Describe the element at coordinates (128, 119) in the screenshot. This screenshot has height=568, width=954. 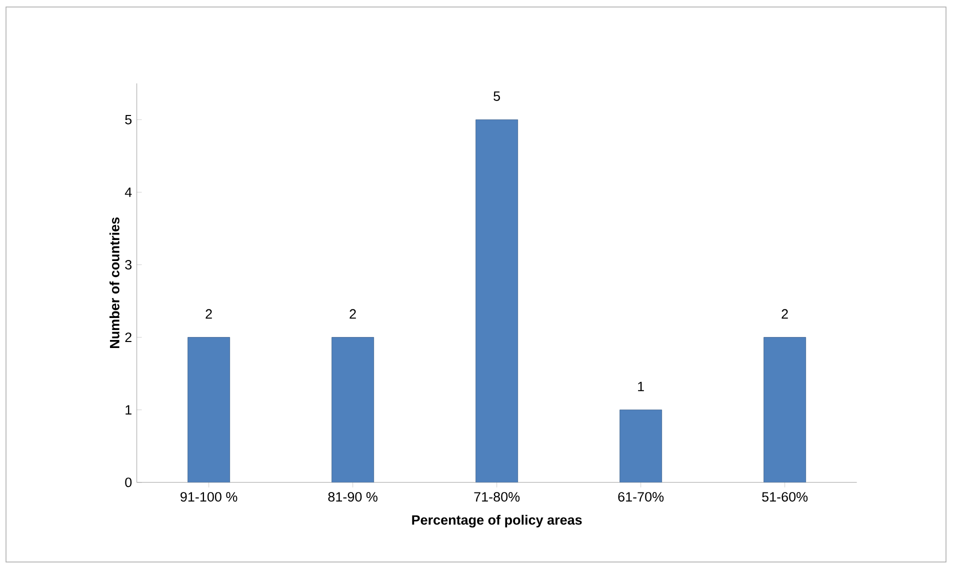
I see `y-tick-label: 5` at that location.